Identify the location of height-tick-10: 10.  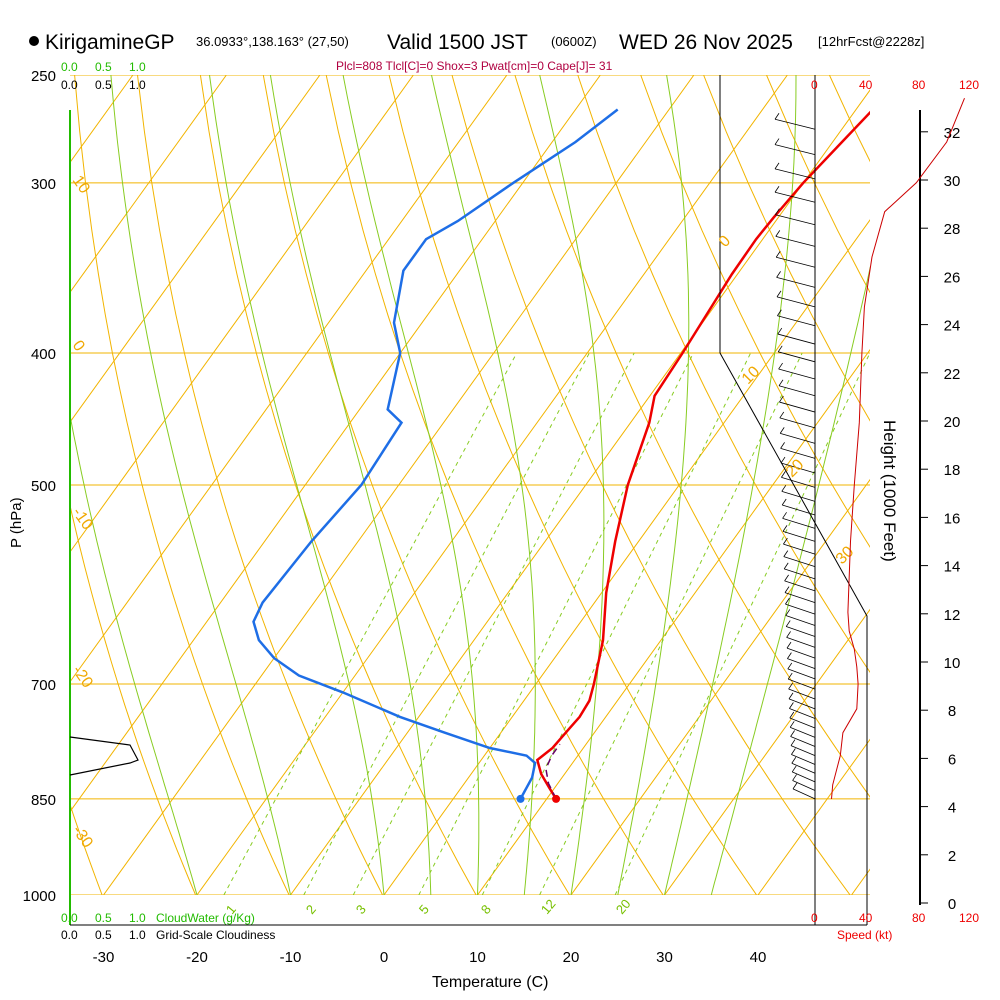
(952, 663).